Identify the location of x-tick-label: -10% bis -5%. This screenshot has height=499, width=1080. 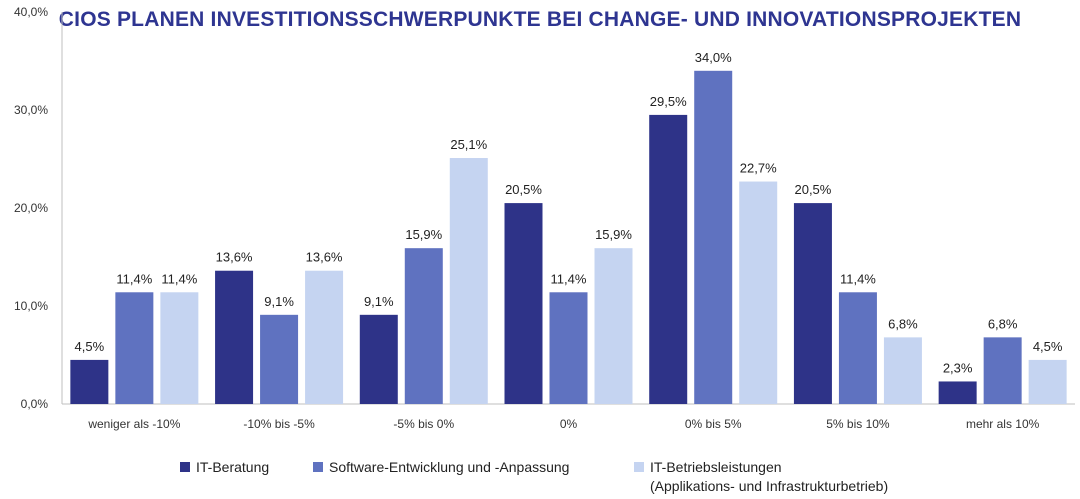
(279, 424).